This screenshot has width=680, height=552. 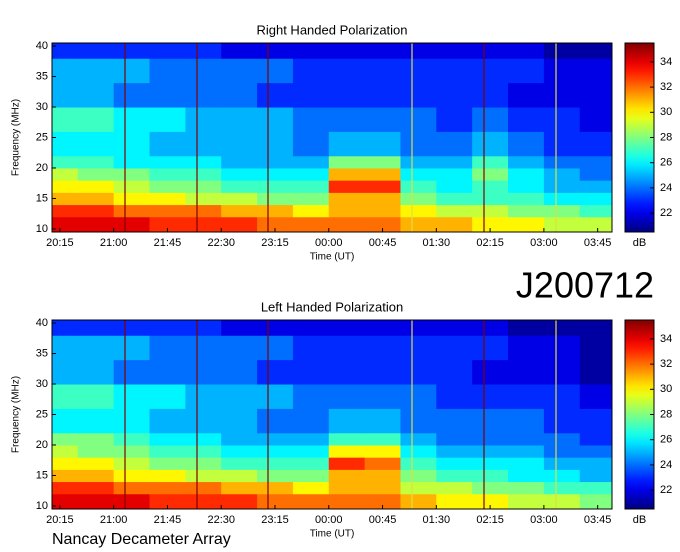 What do you see at coordinates (168, 520) in the screenshot?
I see `x-tick-label: 21:45` at bounding box center [168, 520].